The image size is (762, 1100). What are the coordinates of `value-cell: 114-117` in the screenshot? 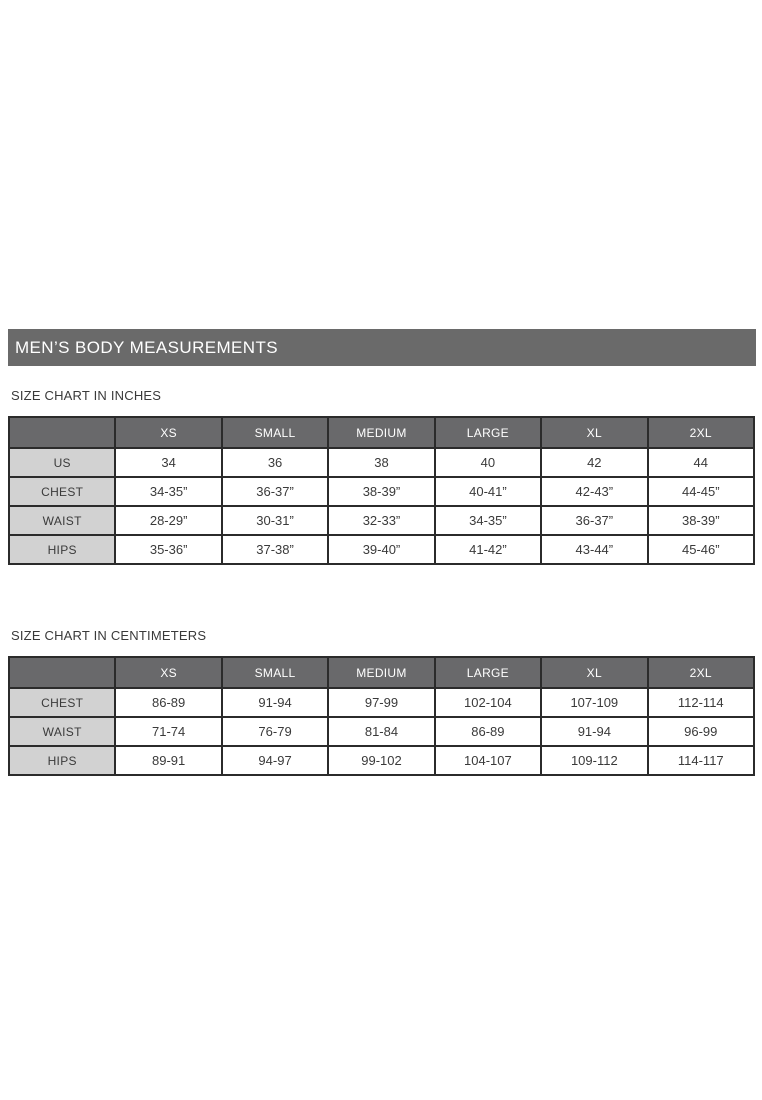 It's located at (701, 760).